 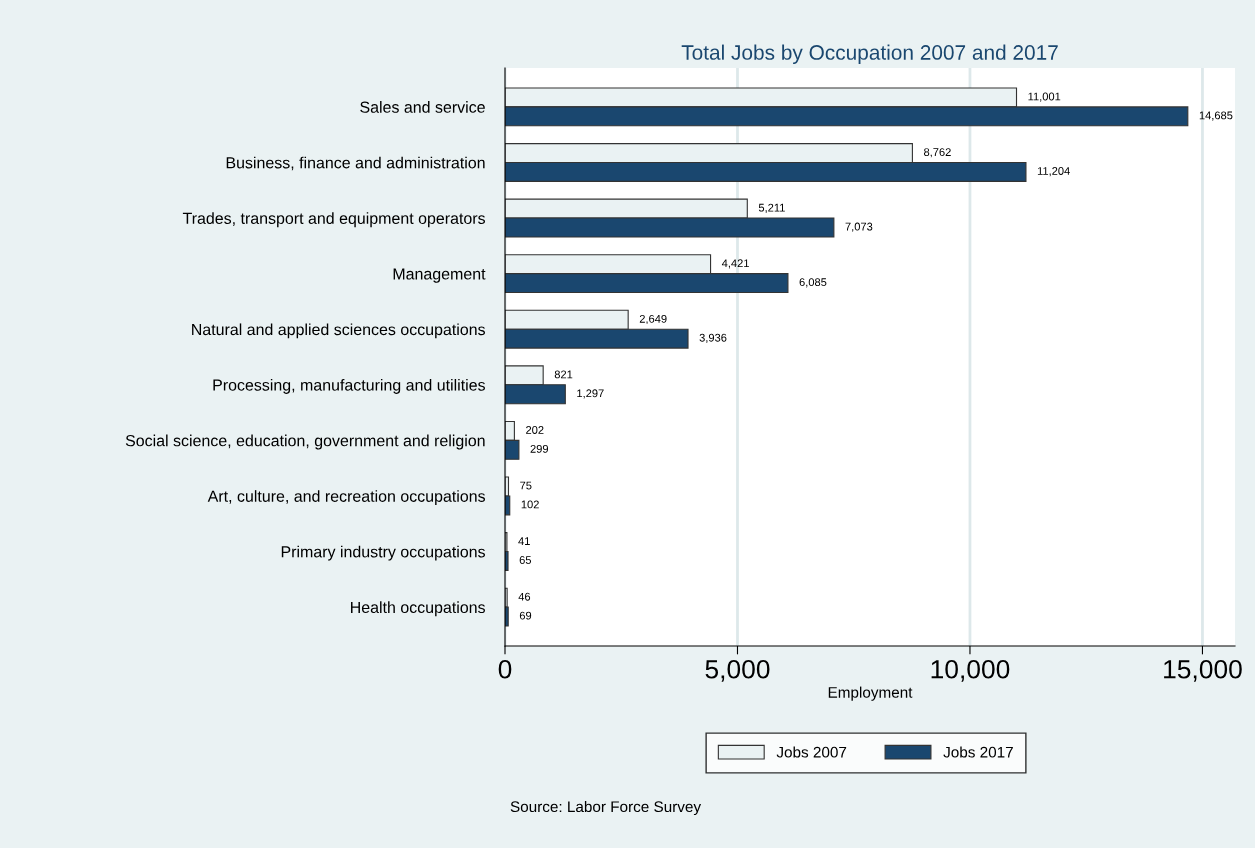 What do you see at coordinates (653, 319) in the screenshot?
I see `data-label: 2,649` at bounding box center [653, 319].